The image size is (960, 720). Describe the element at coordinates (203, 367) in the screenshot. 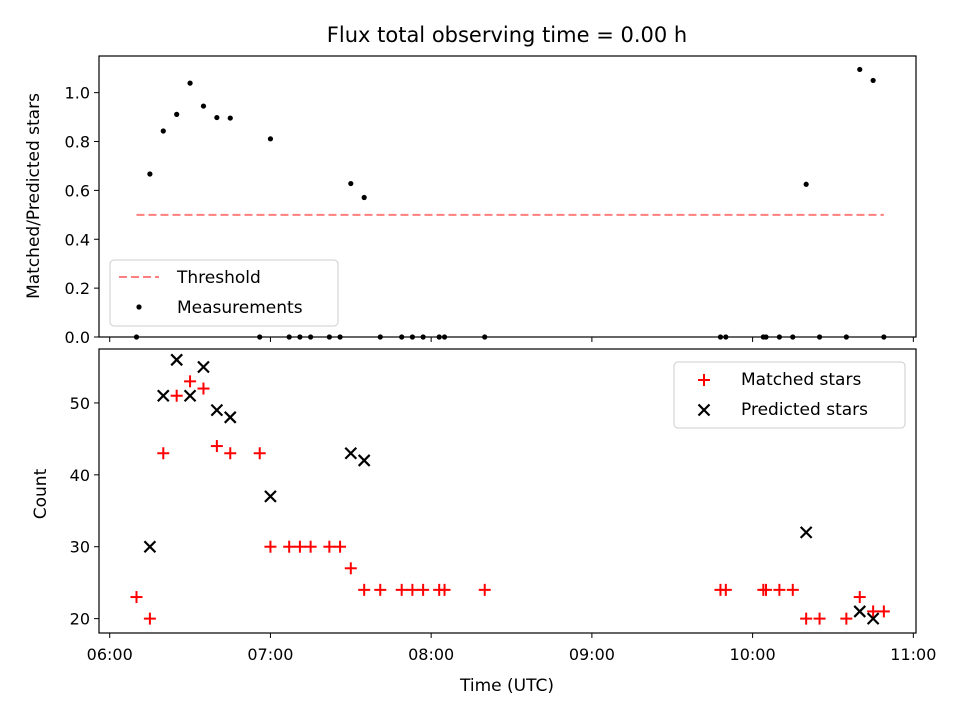

I see `predicted-point-4-b` at that location.